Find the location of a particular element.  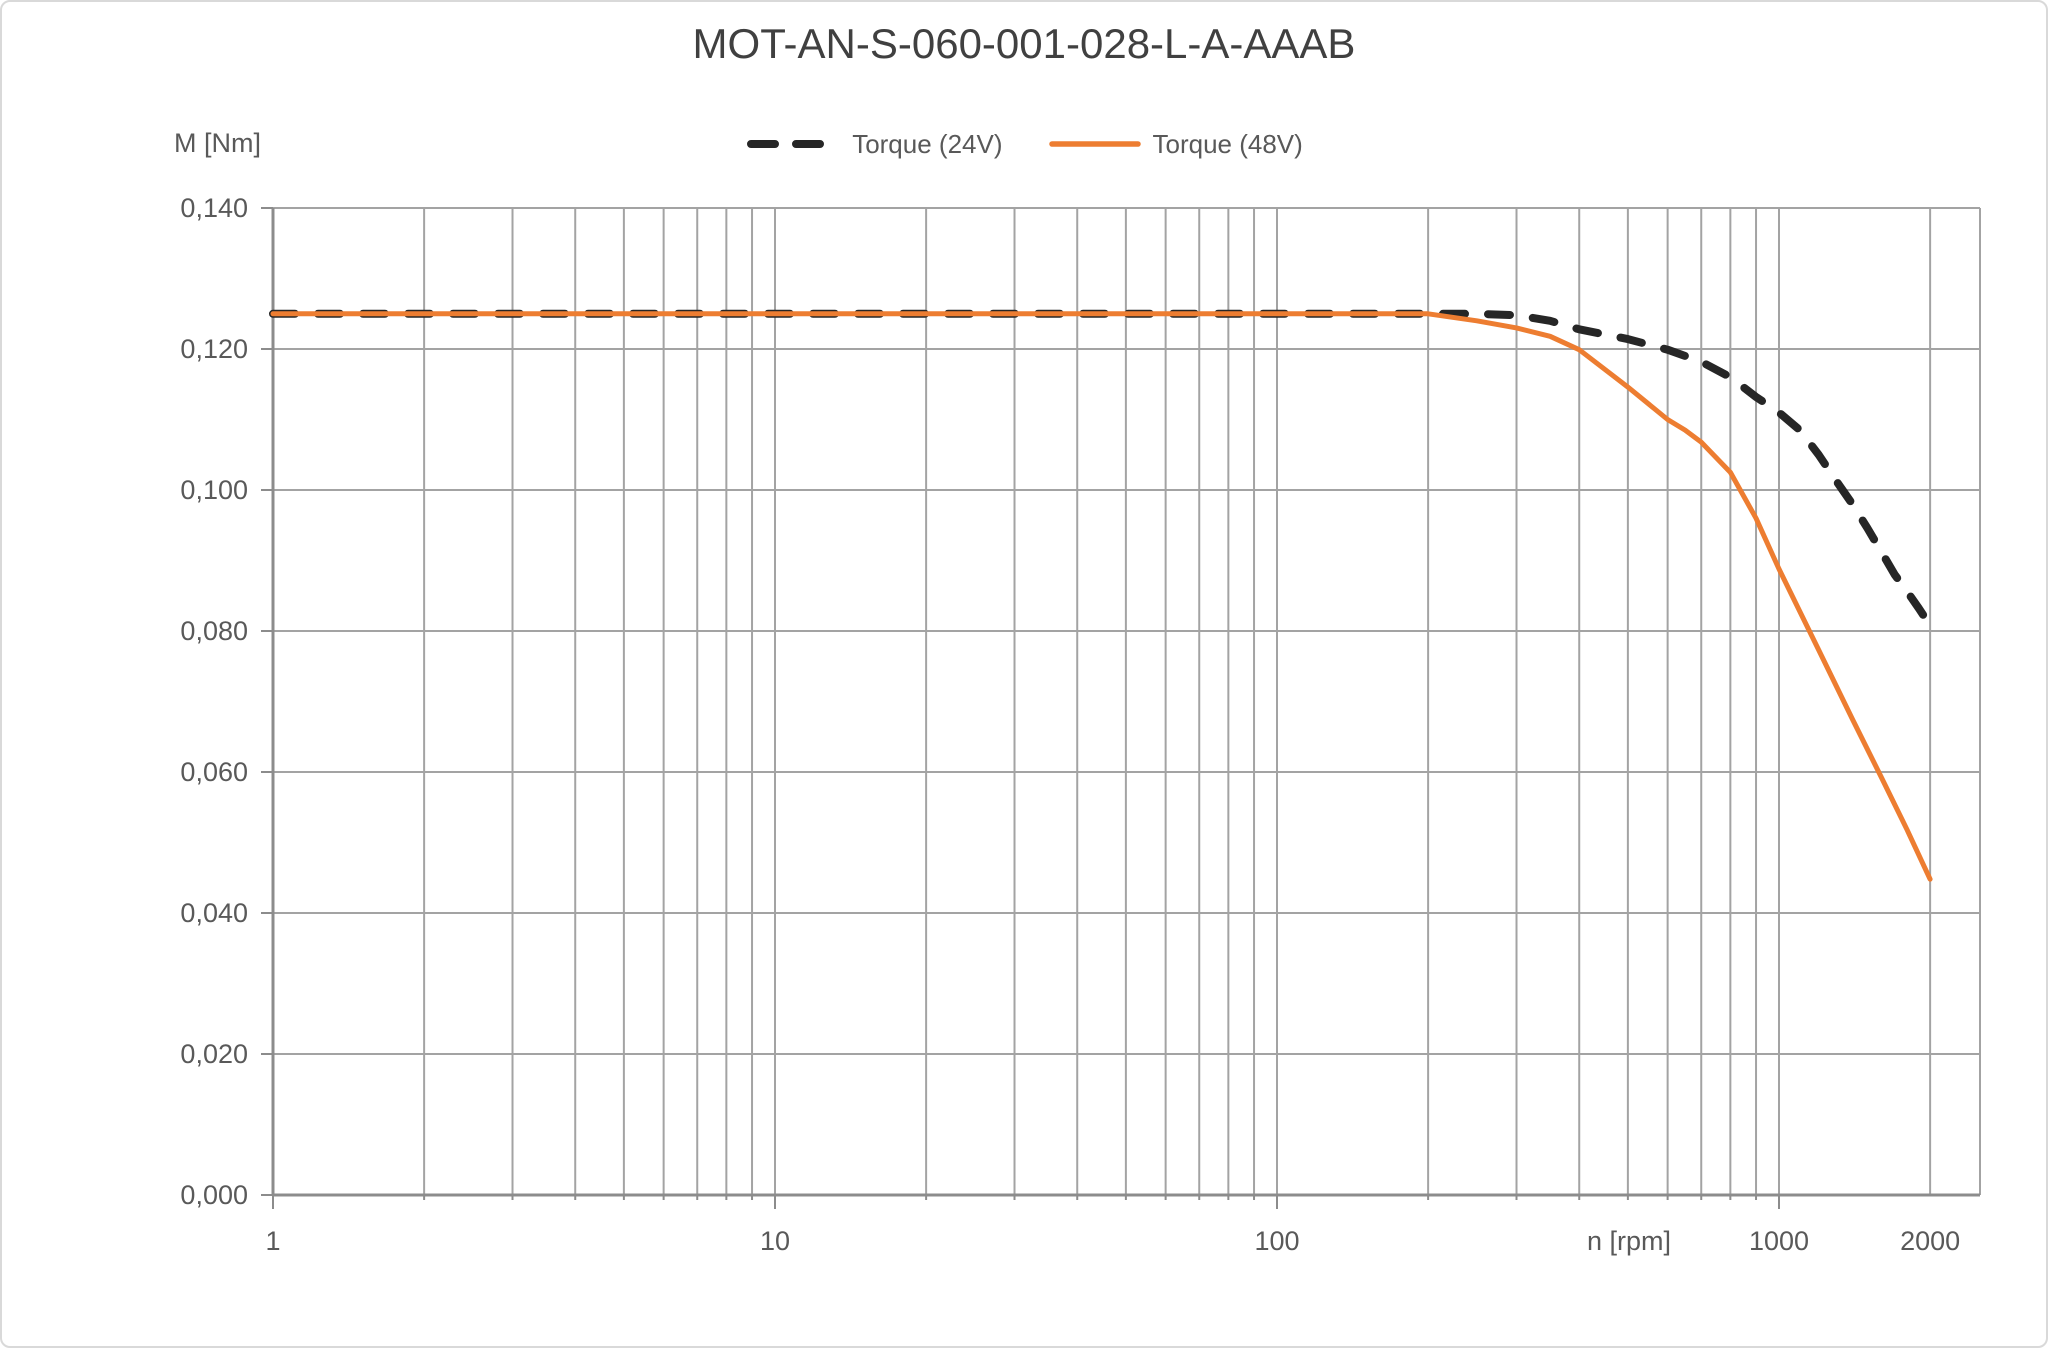

x-tick-label: 1 is located at coordinates (273, 1241).